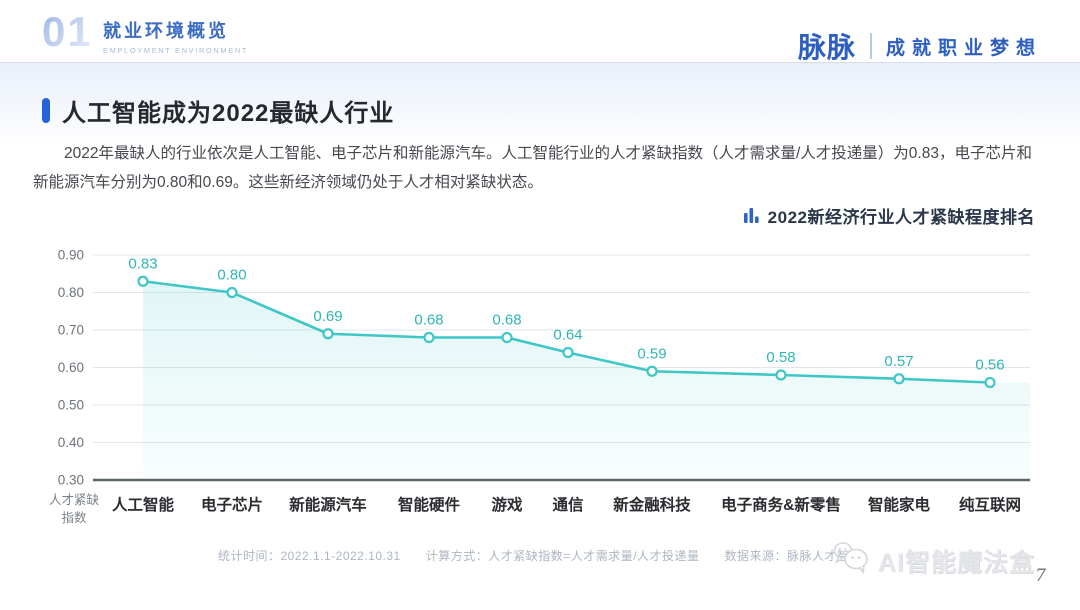  Describe the element at coordinates (989, 365) in the screenshot. I see `data-point-value-label: 0.56` at that location.